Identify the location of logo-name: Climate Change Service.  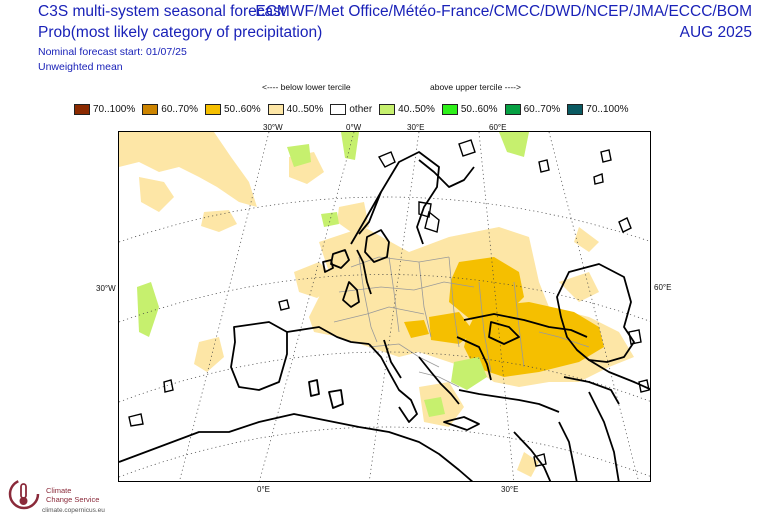
(72, 495).